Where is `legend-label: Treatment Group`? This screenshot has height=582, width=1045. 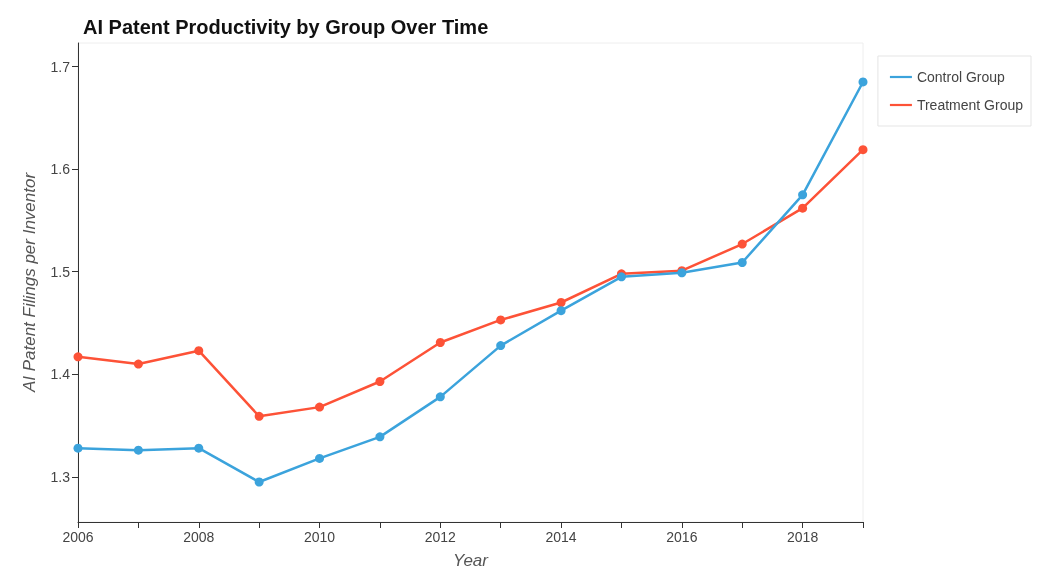 legend-label: Treatment Group is located at coordinates (970, 105).